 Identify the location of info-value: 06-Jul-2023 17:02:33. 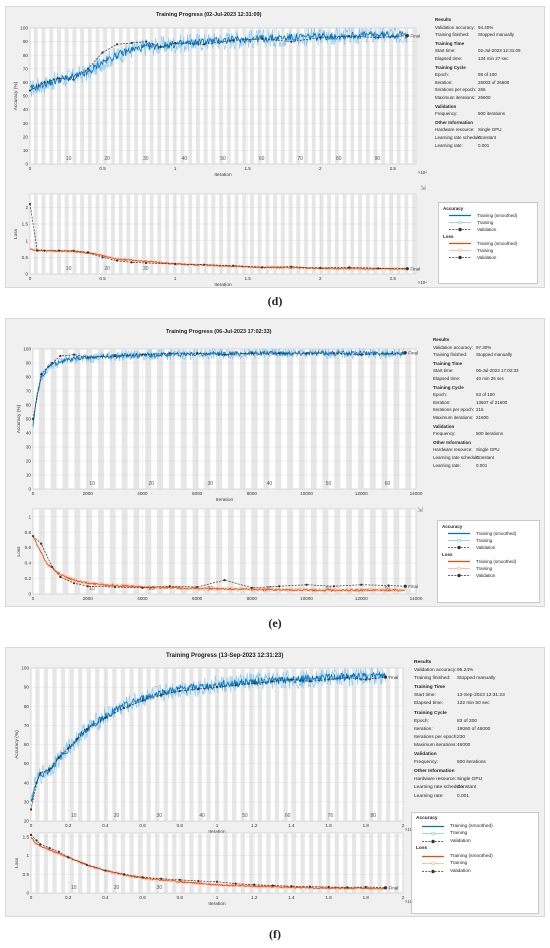
(497, 371).